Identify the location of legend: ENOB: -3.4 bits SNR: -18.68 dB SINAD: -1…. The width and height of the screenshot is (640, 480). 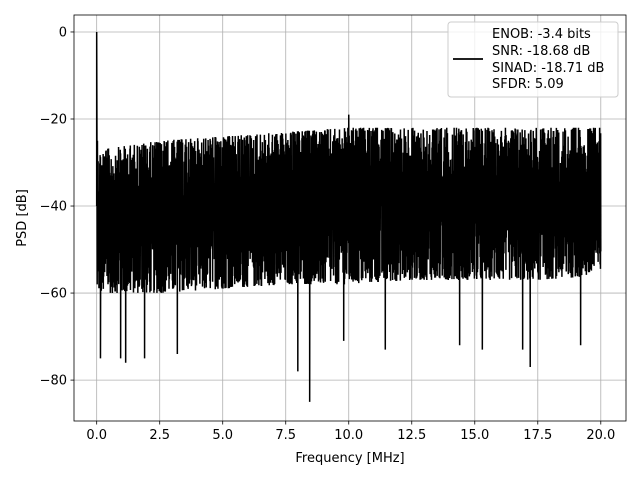
(533, 59).